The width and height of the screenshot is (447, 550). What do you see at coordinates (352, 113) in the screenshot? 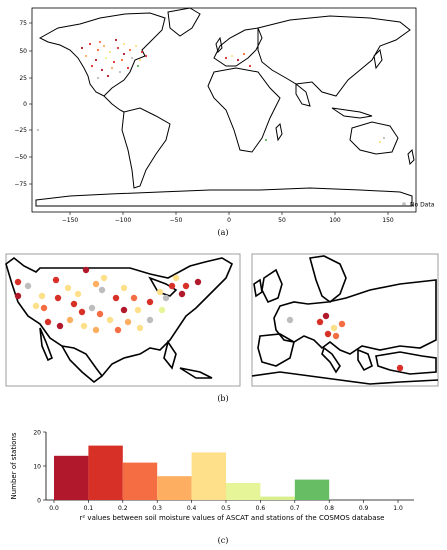
I see `indonesia` at bounding box center [352, 113].